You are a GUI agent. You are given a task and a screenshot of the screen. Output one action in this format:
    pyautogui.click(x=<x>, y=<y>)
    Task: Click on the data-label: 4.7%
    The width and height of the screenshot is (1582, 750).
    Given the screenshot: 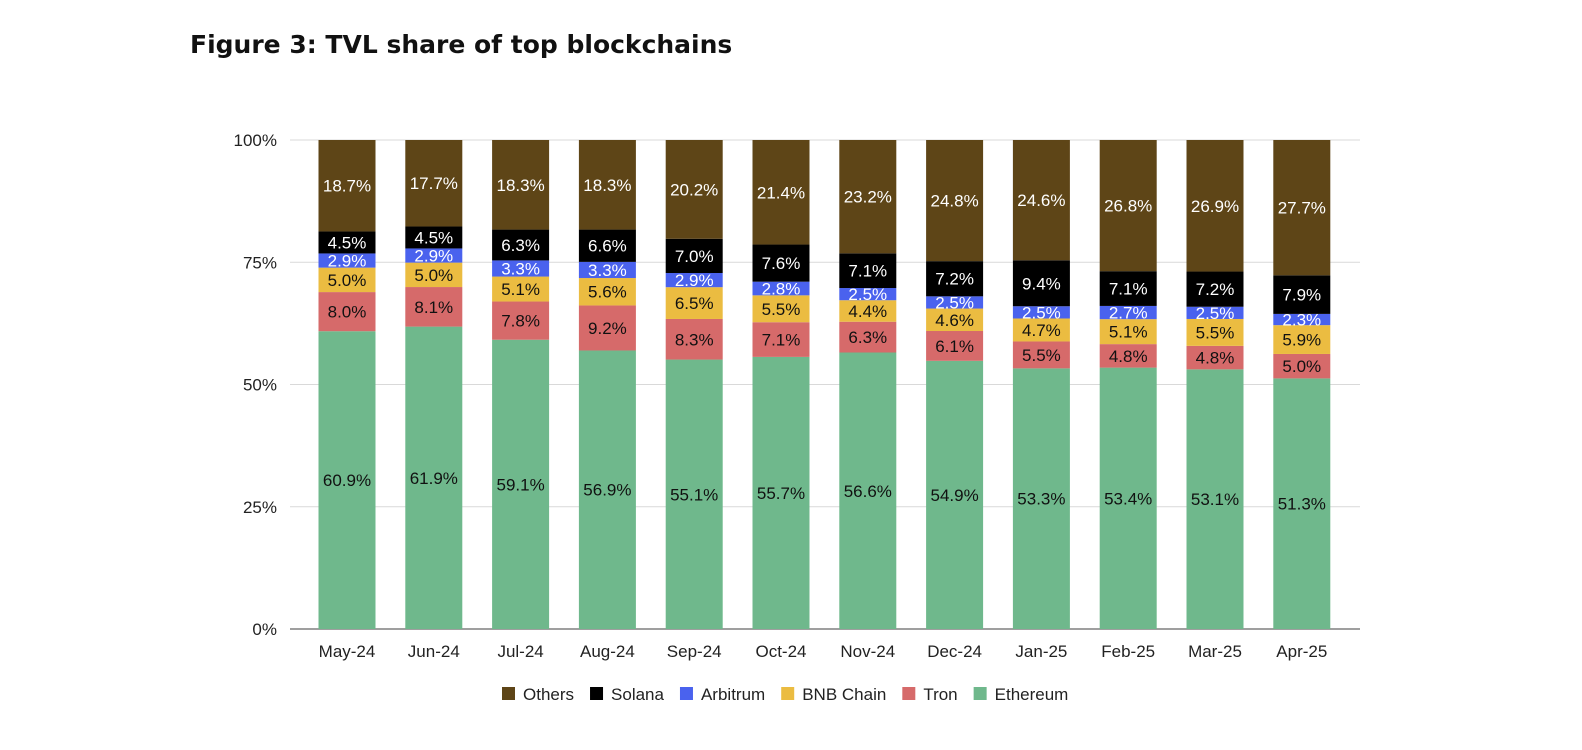 What is the action you would take?
    pyautogui.click(x=1041, y=330)
    